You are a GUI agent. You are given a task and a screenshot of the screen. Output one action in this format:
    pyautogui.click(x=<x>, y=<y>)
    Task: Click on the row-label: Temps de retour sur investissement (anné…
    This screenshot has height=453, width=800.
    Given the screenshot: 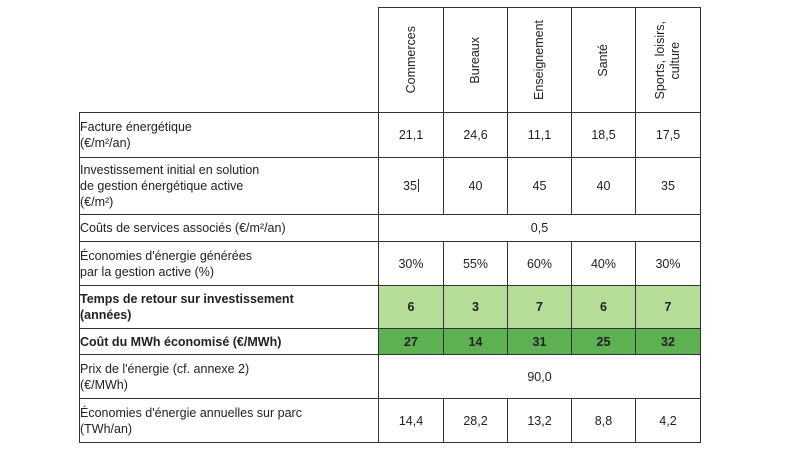 What is the action you would take?
    pyautogui.click(x=229, y=307)
    